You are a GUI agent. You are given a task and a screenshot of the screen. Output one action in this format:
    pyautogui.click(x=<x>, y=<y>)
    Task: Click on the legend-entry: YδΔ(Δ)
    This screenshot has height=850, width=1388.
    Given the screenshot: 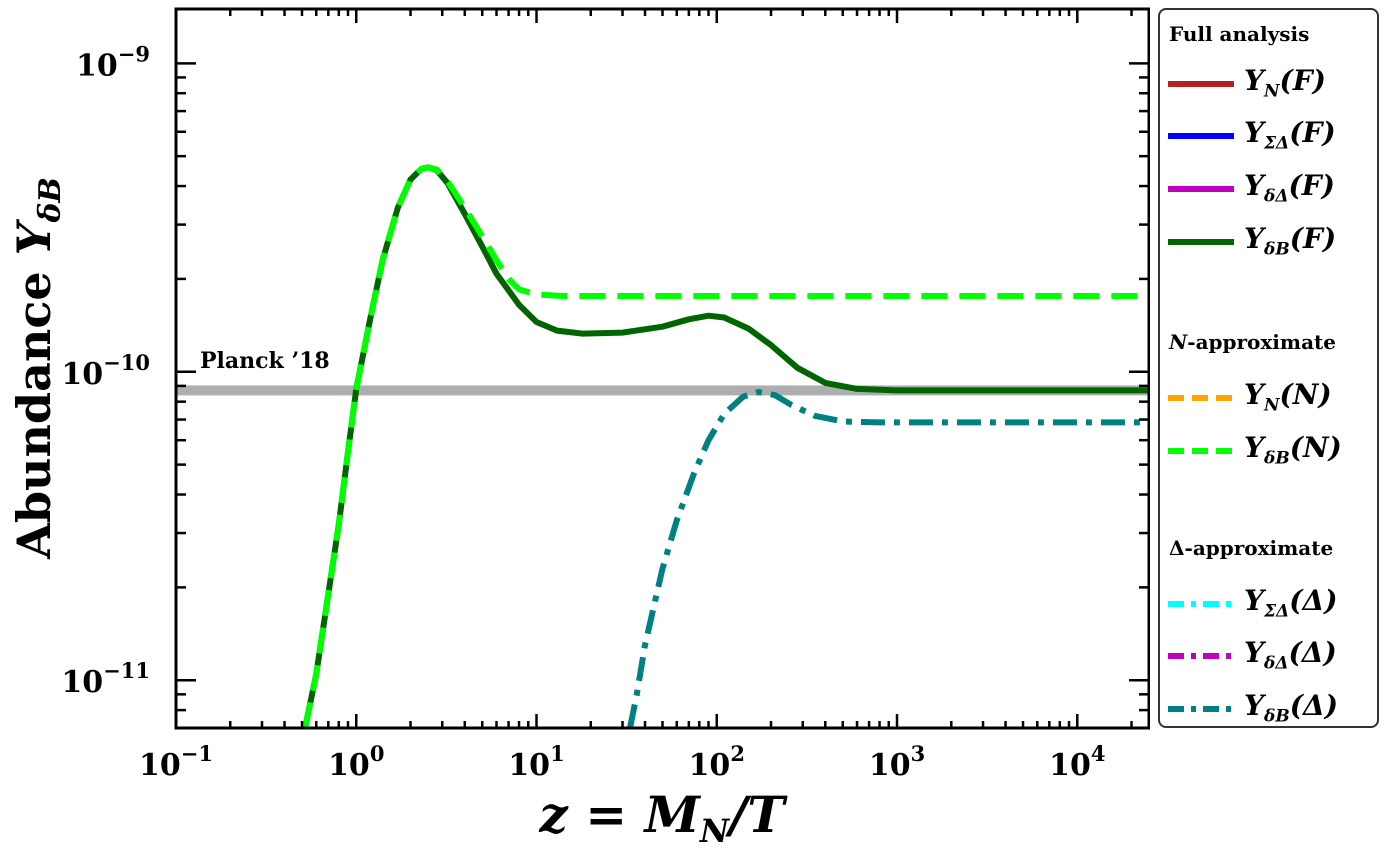 What is the action you would take?
    pyautogui.click(x=1270, y=654)
    